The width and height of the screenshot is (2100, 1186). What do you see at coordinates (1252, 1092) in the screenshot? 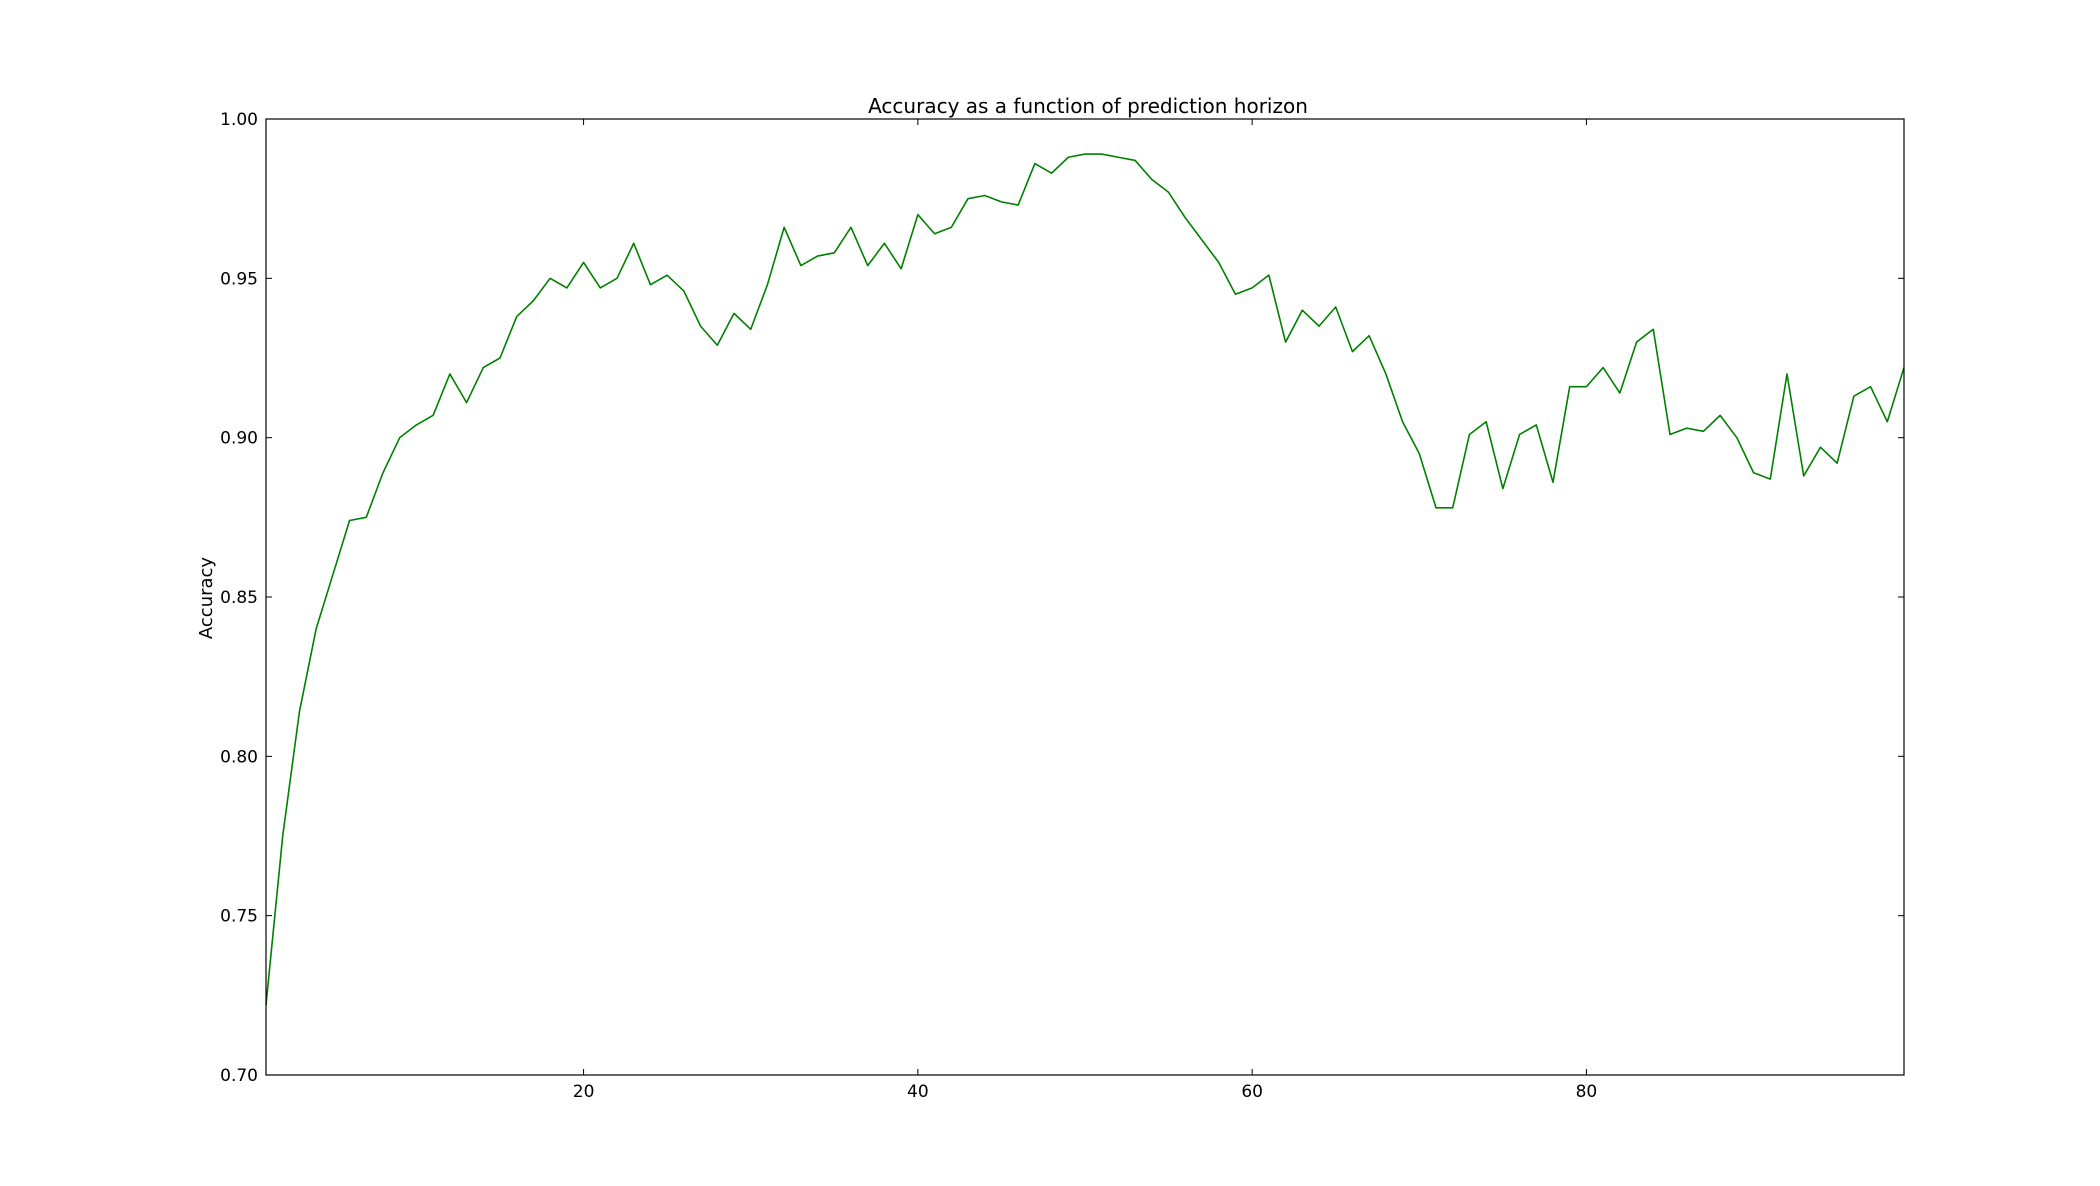
I see `x-tick-label: 60` at bounding box center [1252, 1092].